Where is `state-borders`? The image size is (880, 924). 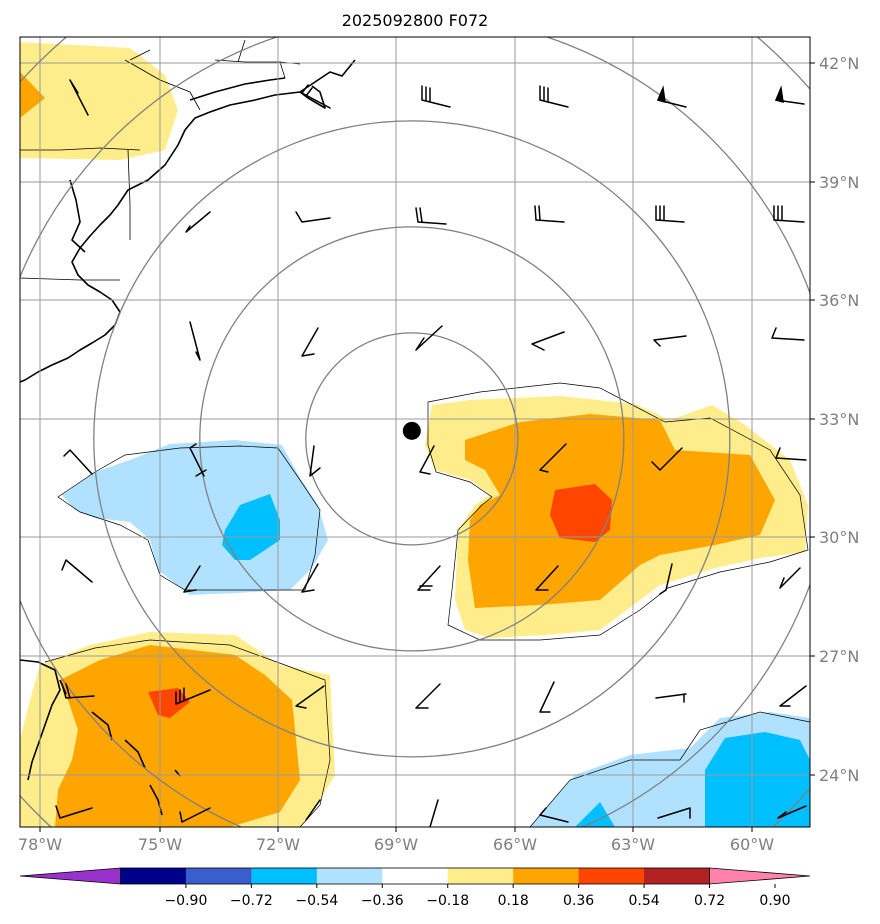
state-borders is located at coordinates (160, 160).